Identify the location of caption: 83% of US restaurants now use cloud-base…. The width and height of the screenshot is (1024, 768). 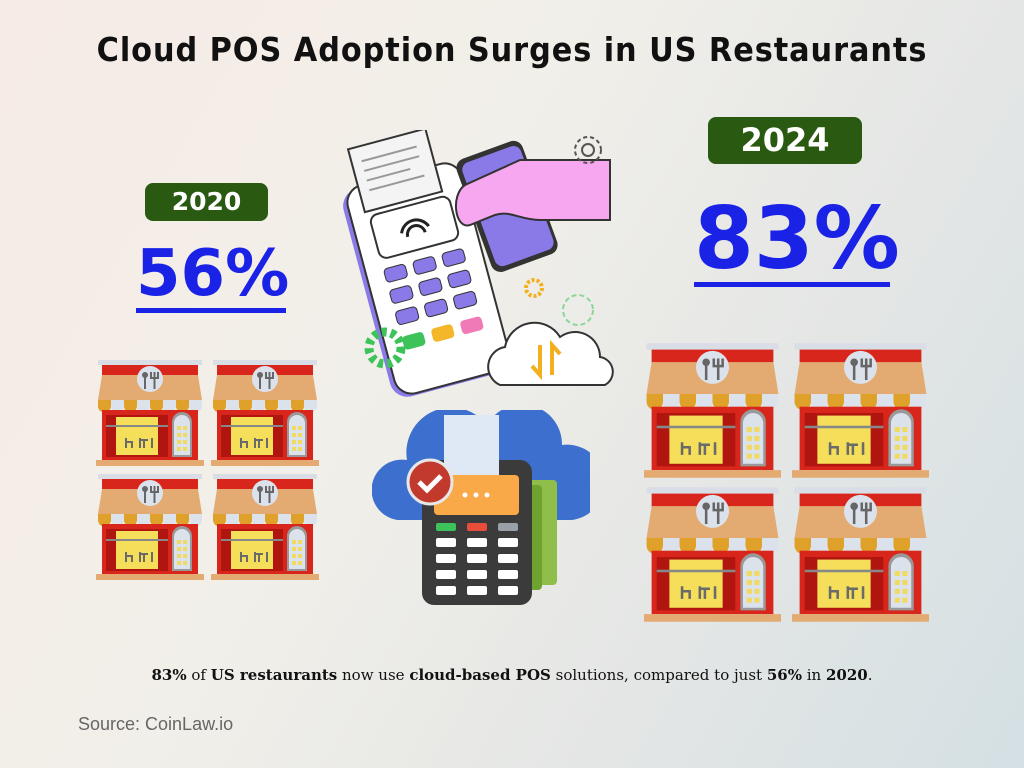
(512, 675).